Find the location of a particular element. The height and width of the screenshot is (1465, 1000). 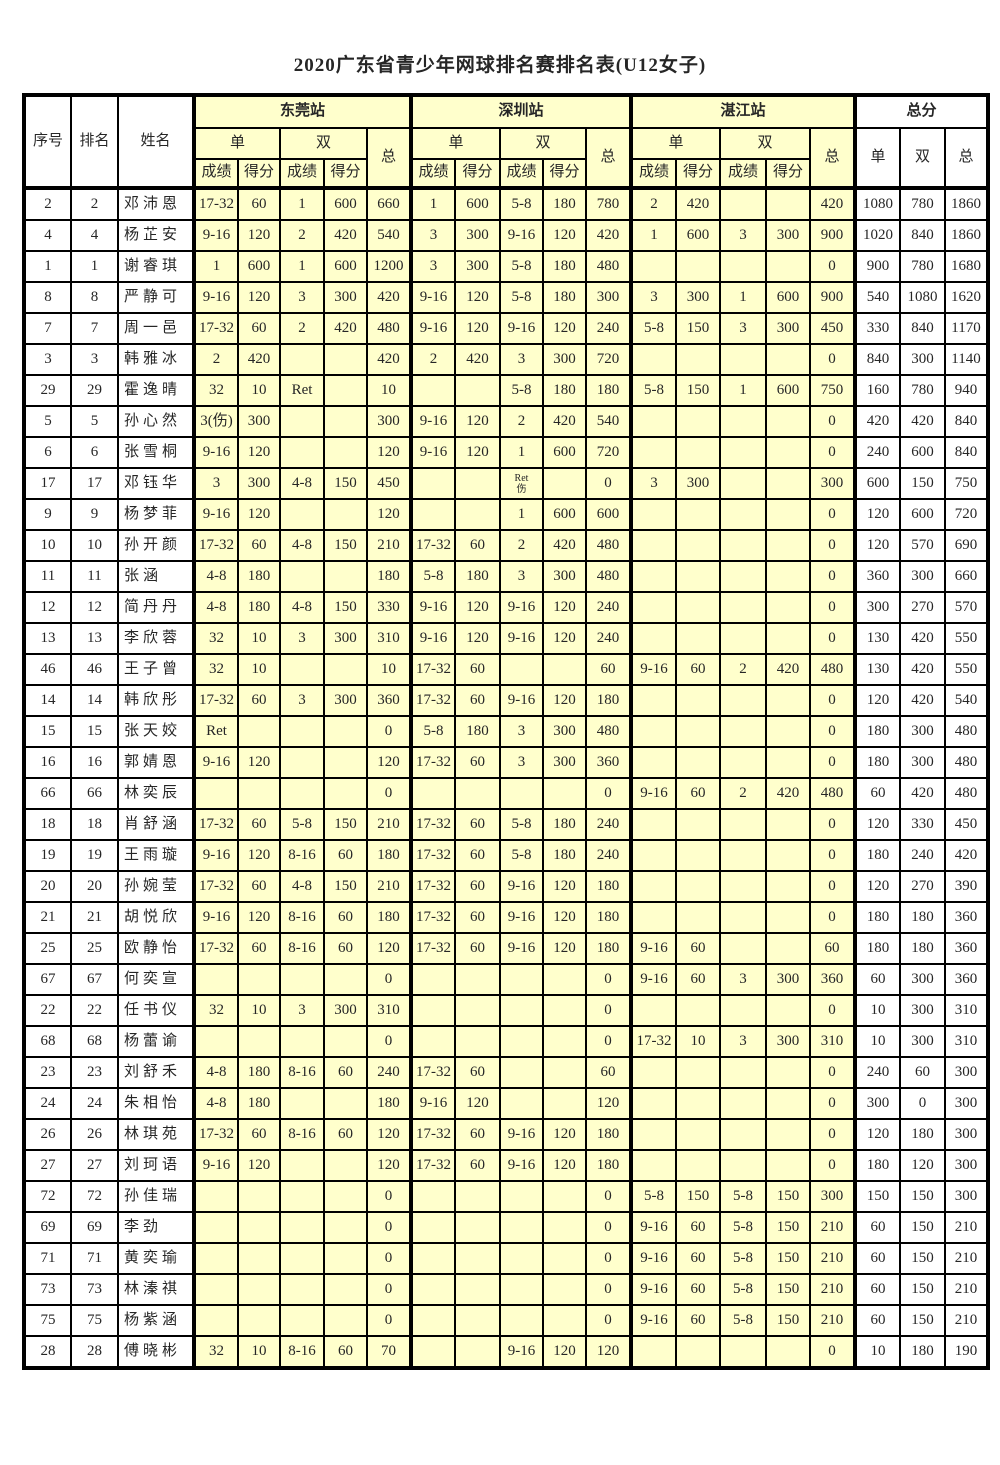

cell-grand-total: 150 is located at coordinates (922, 1289).